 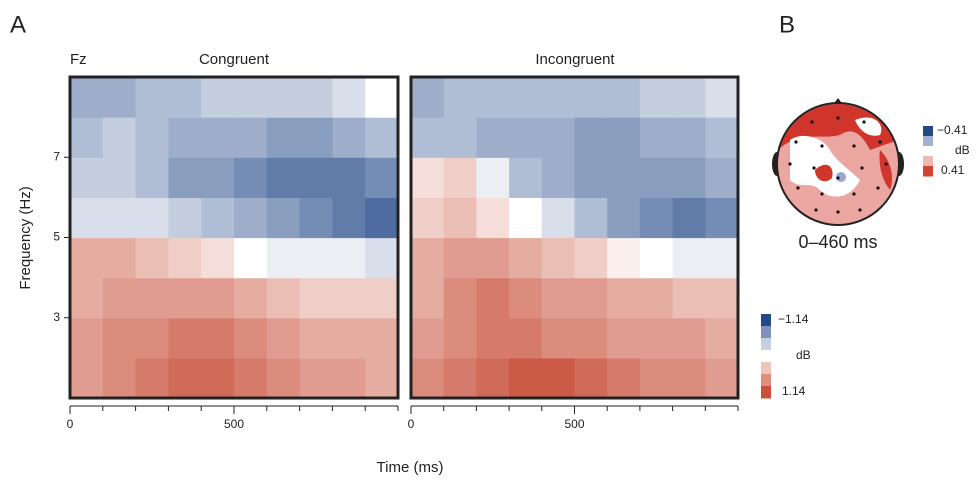 I want to click on y-tick-label: 7, so click(x=56, y=156).